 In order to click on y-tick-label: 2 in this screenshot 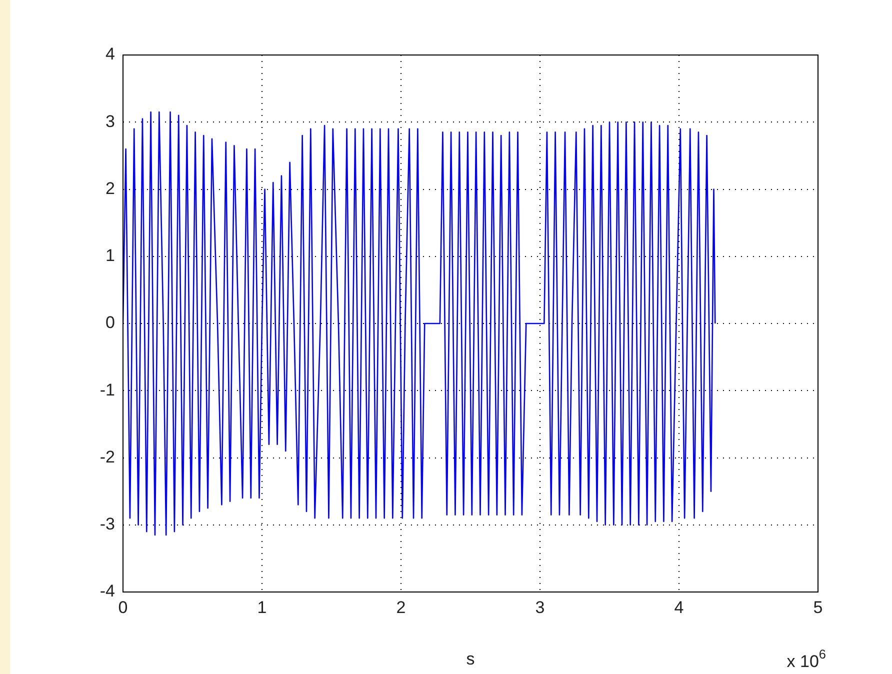, I will do `click(110, 188)`.